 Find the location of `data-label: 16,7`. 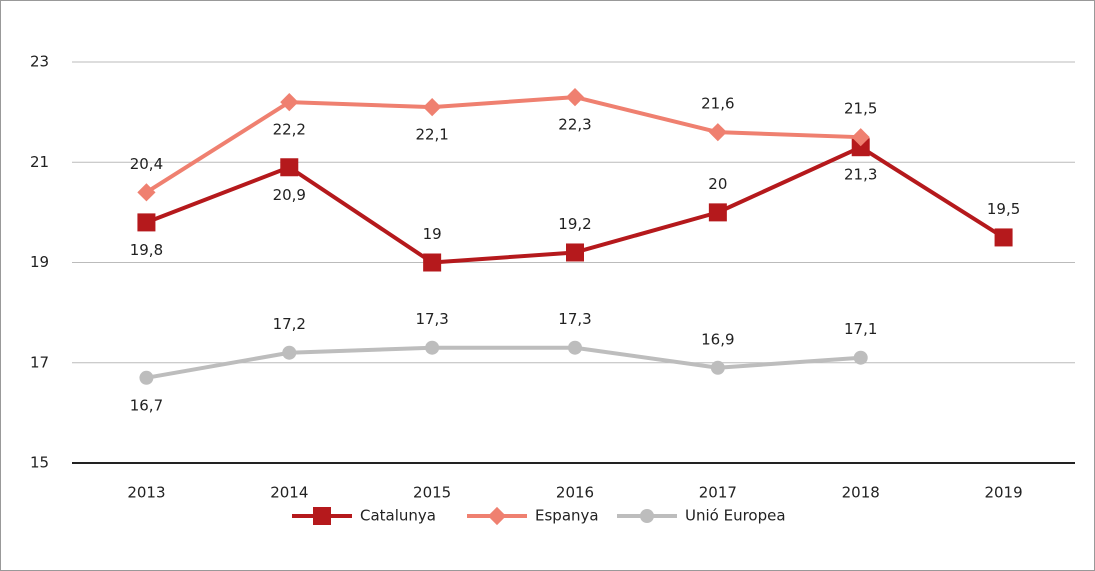

data-label: 16,7 is located at coordinates (146, 405).